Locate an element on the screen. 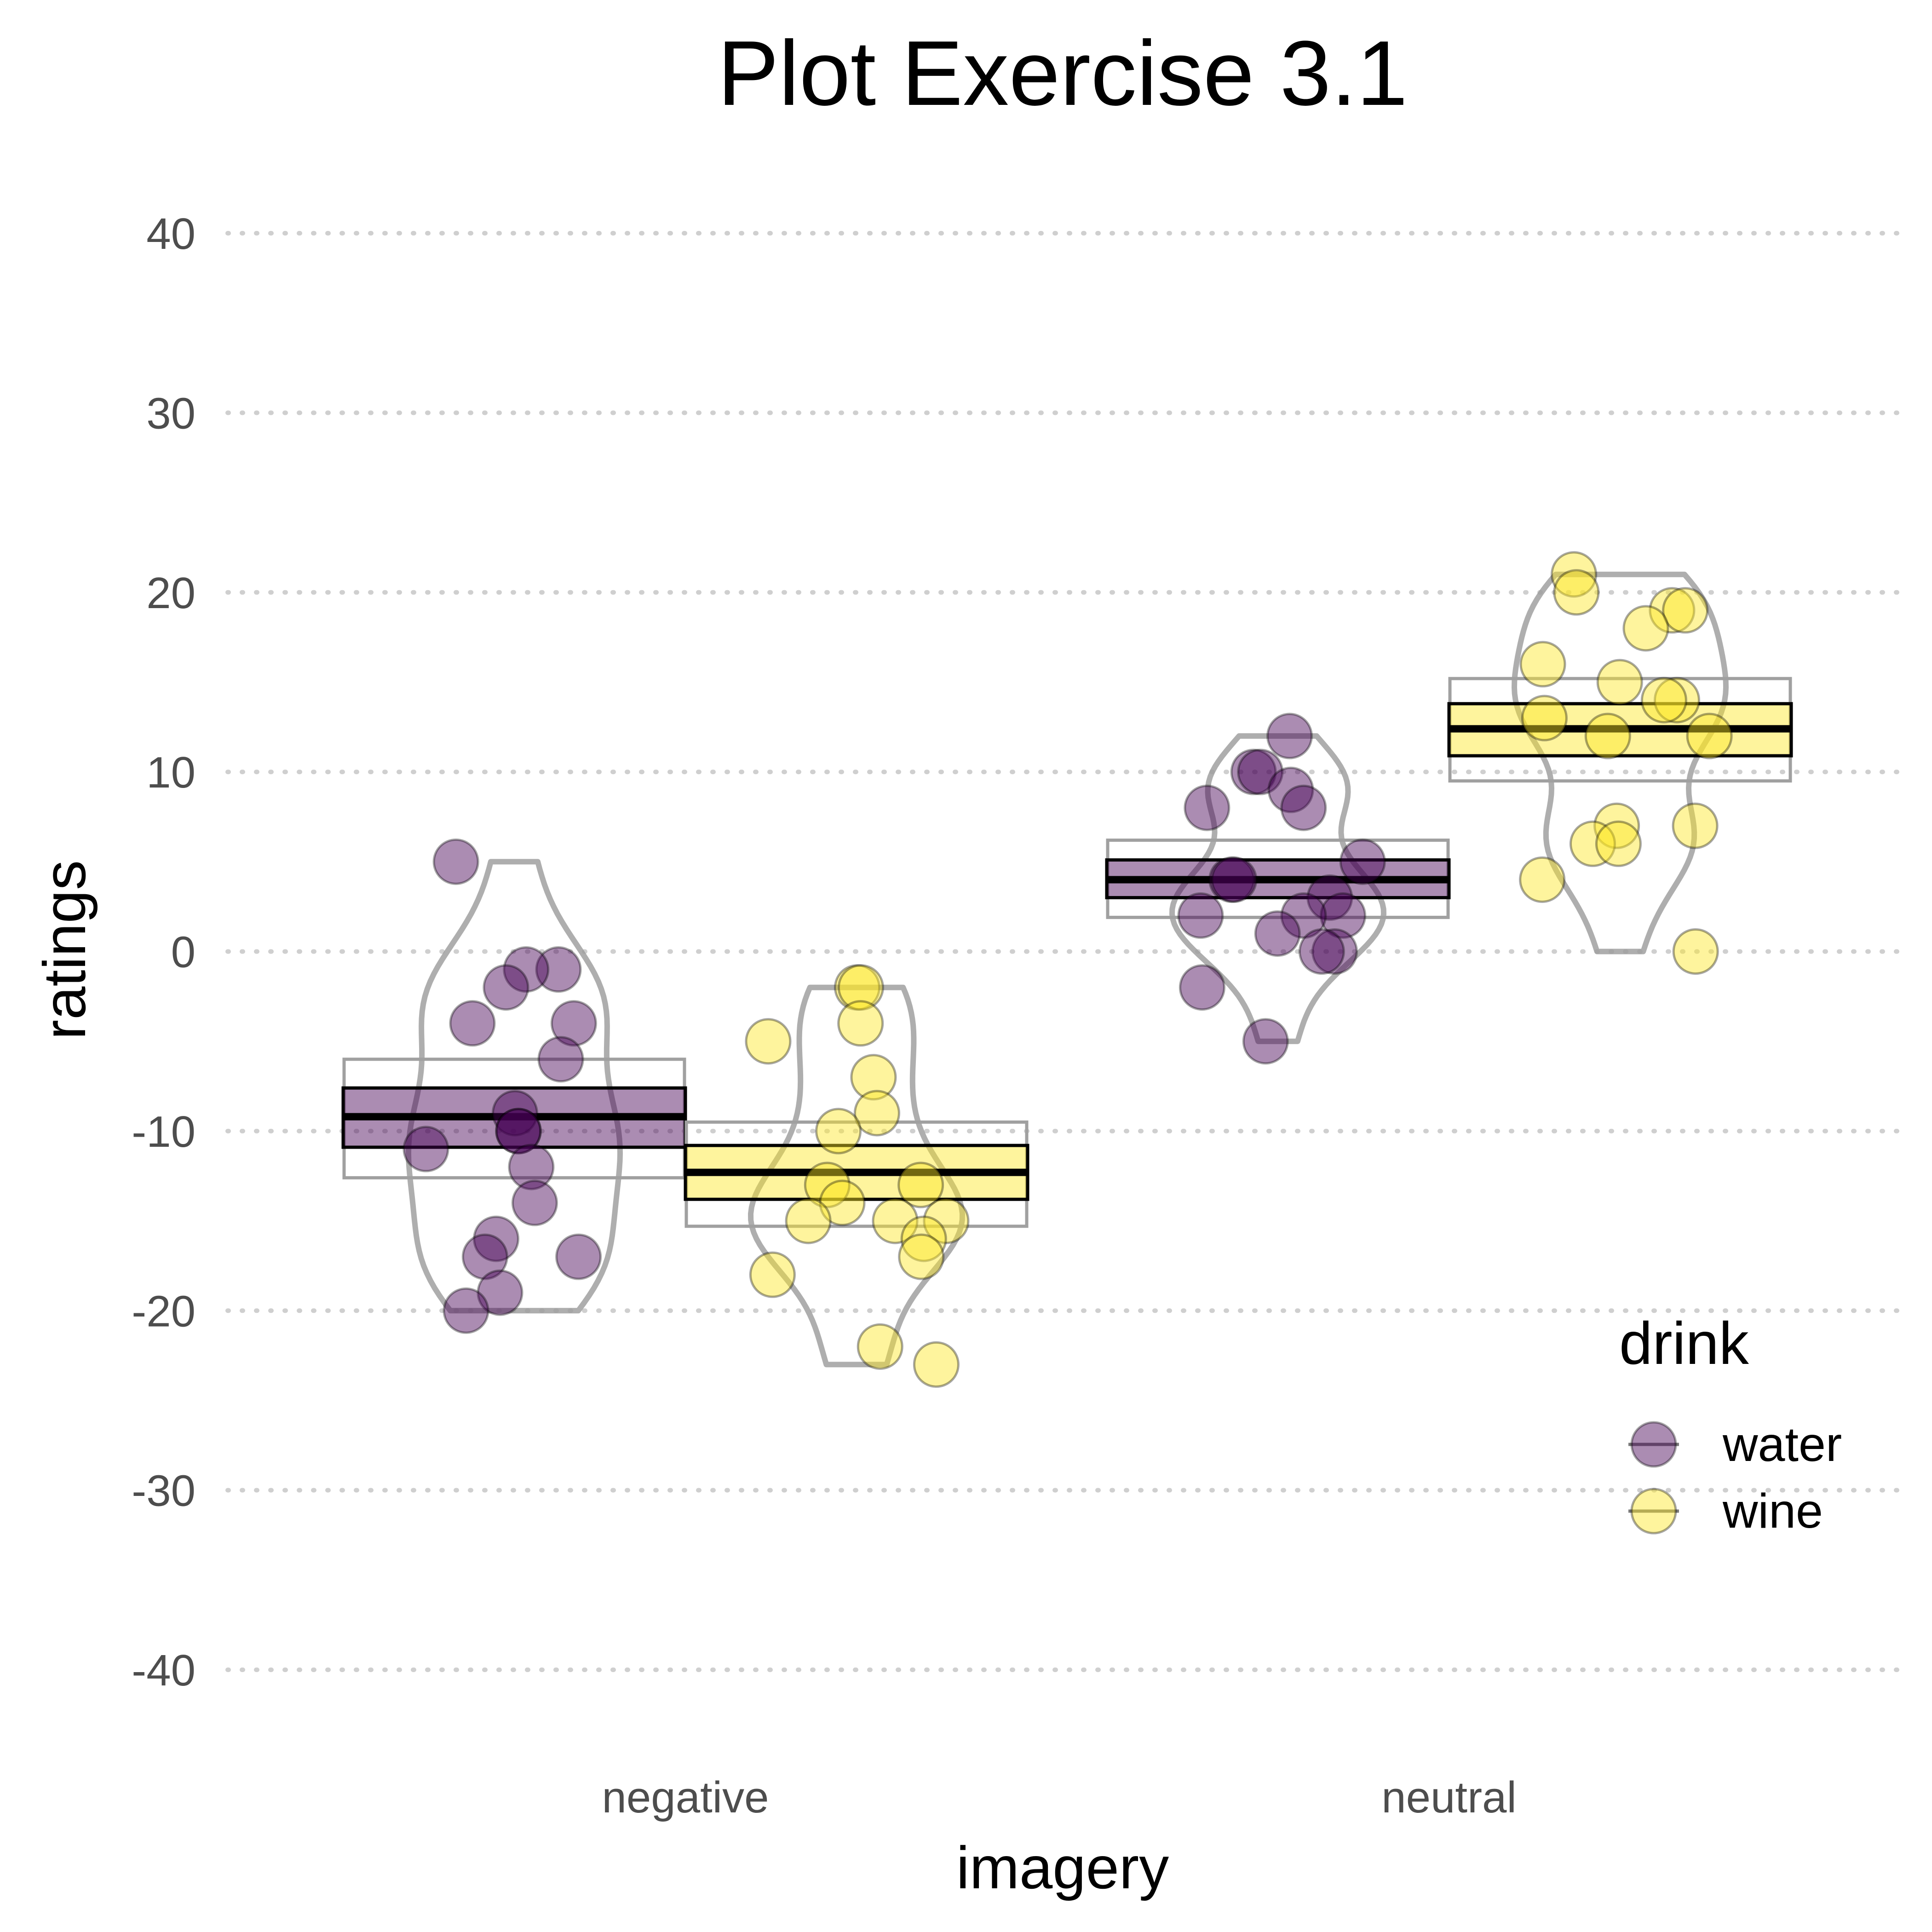  x-tick-label: neutral is located at coordinates (1449, 1797).